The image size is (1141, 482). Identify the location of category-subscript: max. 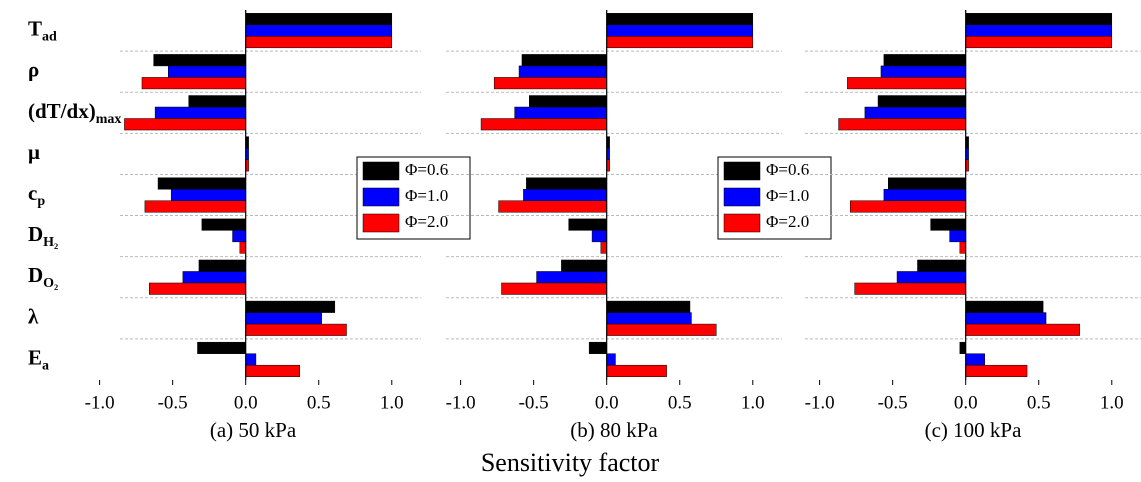
(109, 119).